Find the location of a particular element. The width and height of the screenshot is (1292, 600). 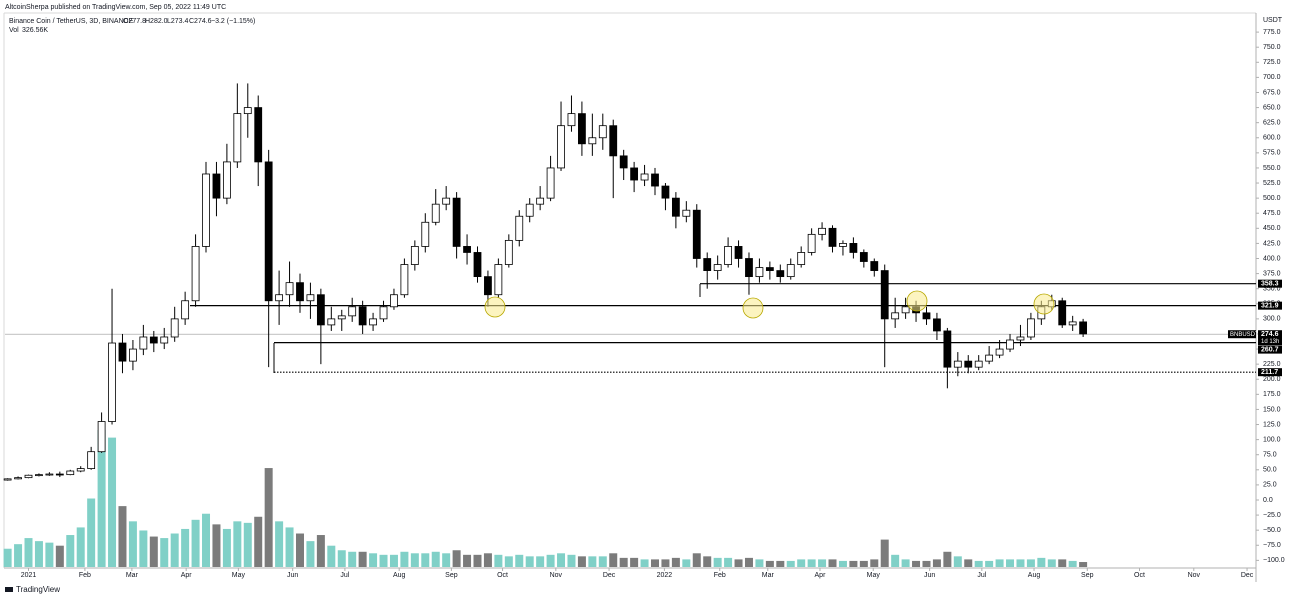

x-tick-label: May is located at coordinates (874, 575).